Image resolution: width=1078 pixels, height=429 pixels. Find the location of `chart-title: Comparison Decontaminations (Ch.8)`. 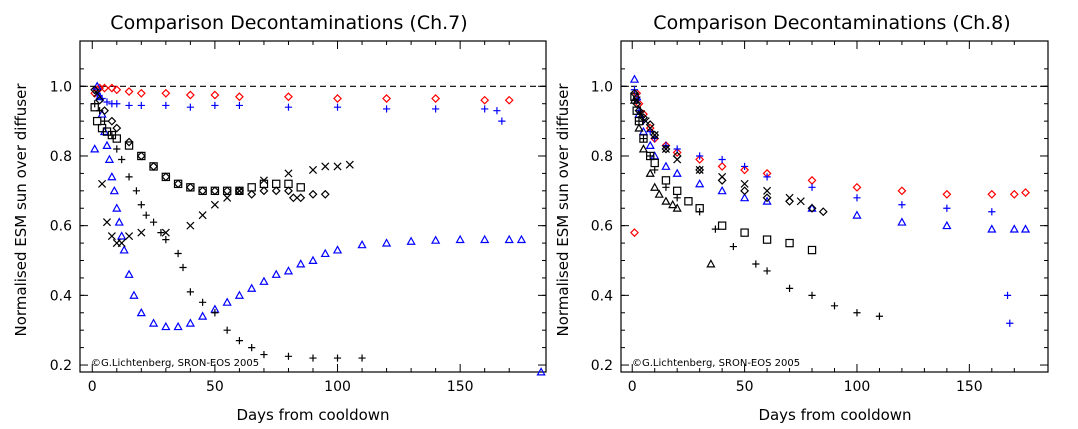

chart-title: Comparison Decontaminations (Ch.8) is located at coordinates (831, 23).